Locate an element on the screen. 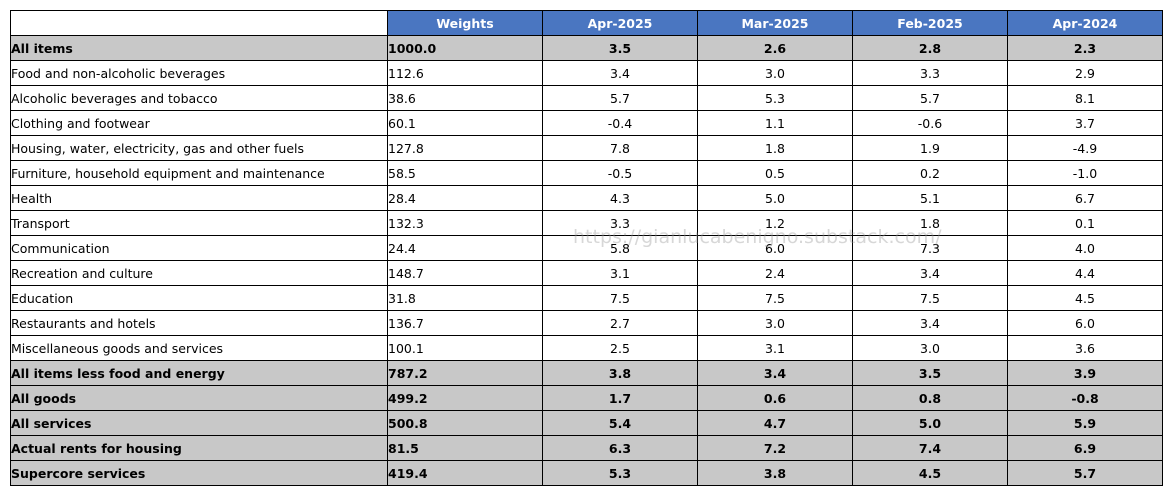 The height and width of the screenshot is (495, 1171). row-label: Health is located at coordinates (199, 198).